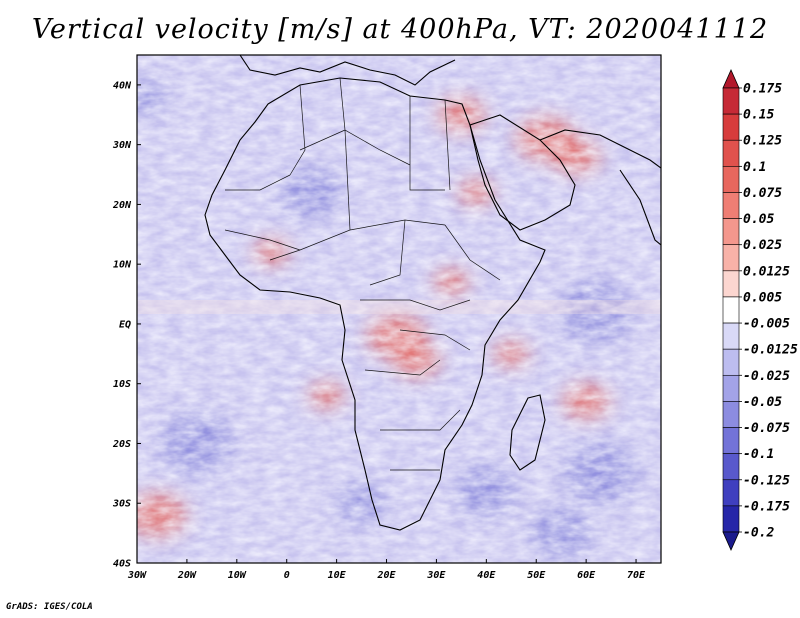 The width and height of the screenshot is (800, 618). Describe the element at coordinates (766, 324) in the screenshot. I see `colorbar-level-label: -0.005` at that location.